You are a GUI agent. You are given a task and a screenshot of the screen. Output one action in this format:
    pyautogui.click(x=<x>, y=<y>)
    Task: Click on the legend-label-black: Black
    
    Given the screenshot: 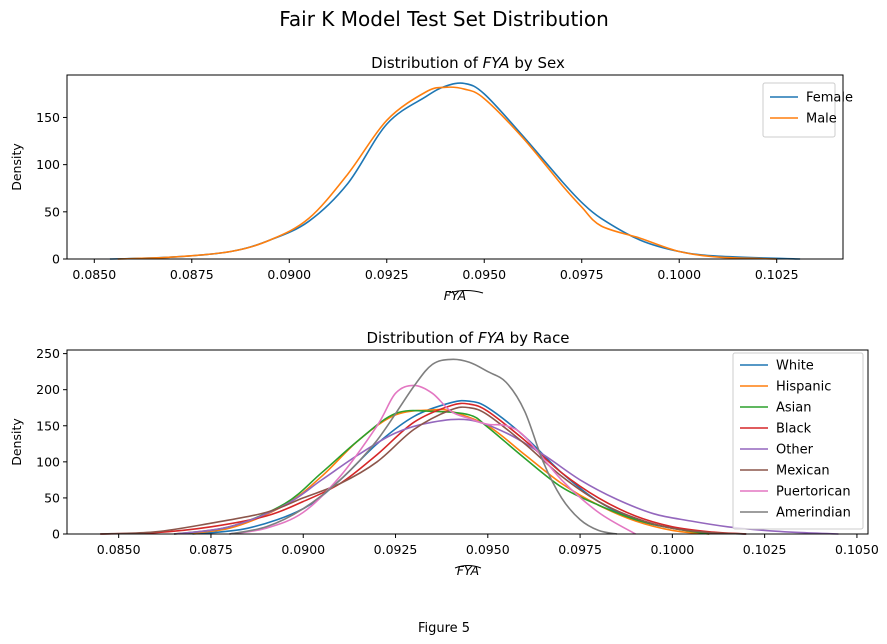 What is the action you would take?
    pyautogui.click(x=794, y=429)
    